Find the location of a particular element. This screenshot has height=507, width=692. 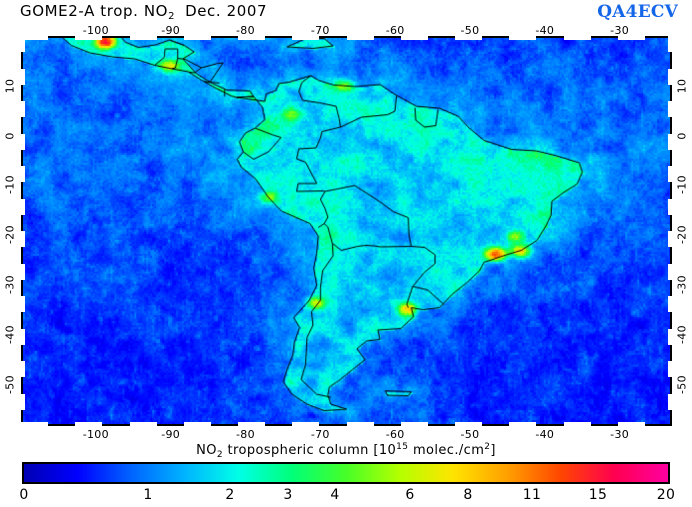

y-axis-tick-right-0: 0 is located at coordinates (682, 136).